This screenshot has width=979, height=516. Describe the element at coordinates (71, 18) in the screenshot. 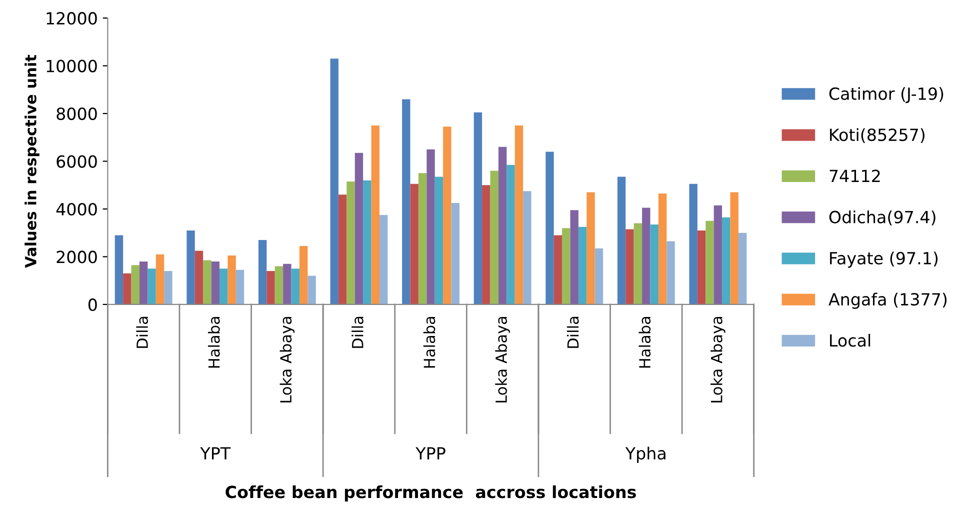

I see `y-tick-label: 12000` at that location.